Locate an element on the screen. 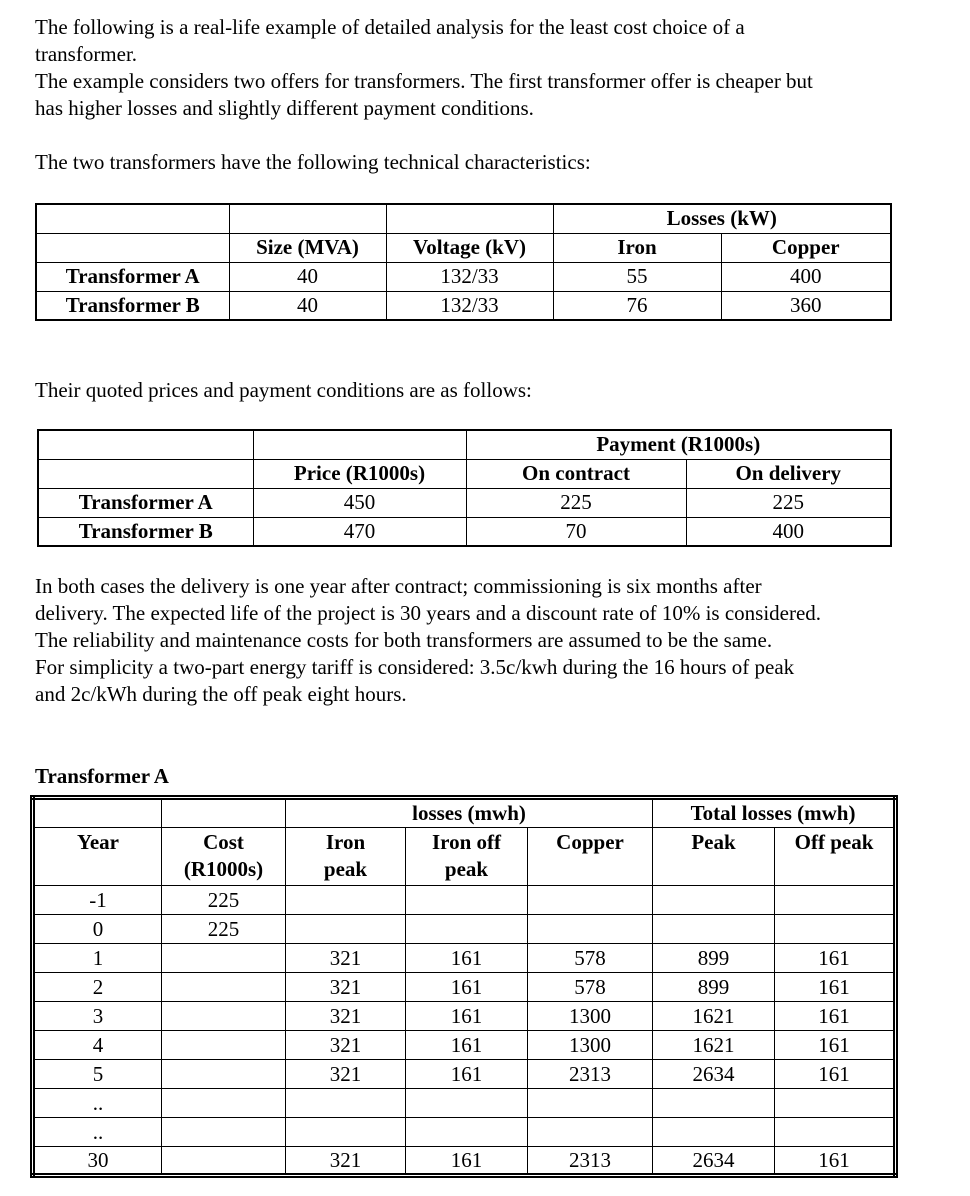 This screenshot has width=970, height=1196. peak-cell: 2634 is located at coordinates (714, 1074).